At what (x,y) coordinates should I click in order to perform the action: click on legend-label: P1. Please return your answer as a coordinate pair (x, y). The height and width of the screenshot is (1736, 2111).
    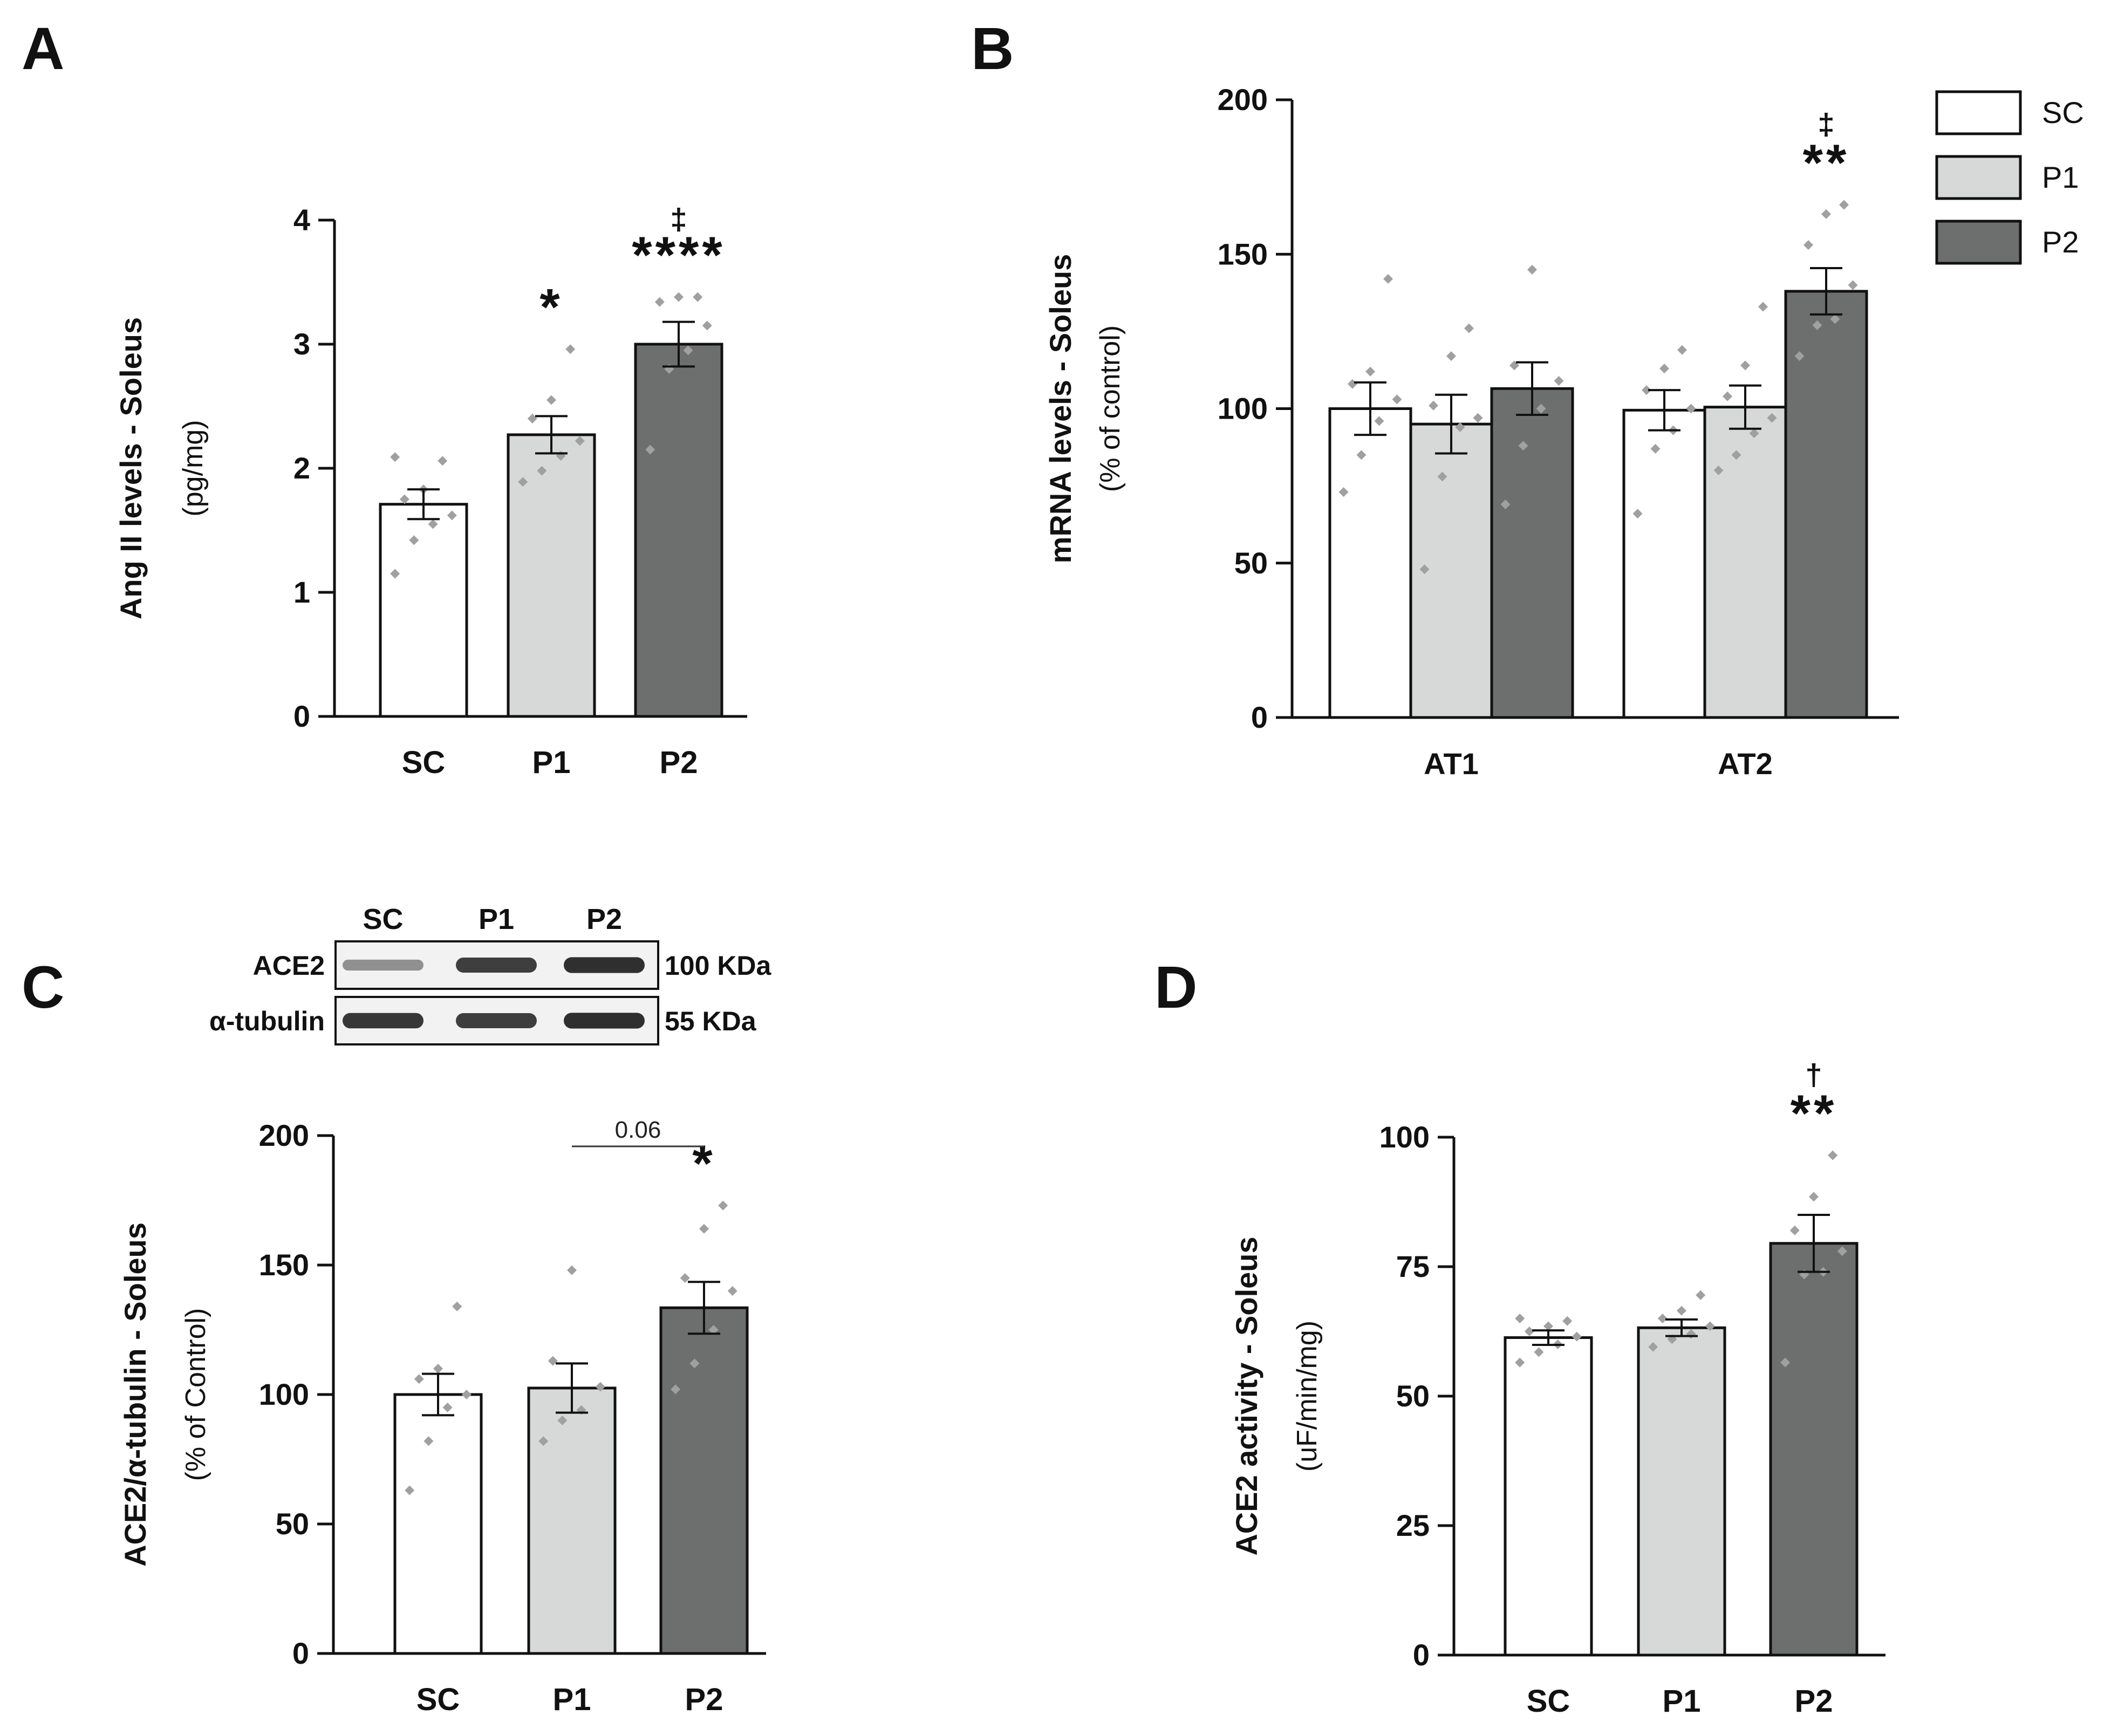
    Looking at the image, I should click on (2060, 177).